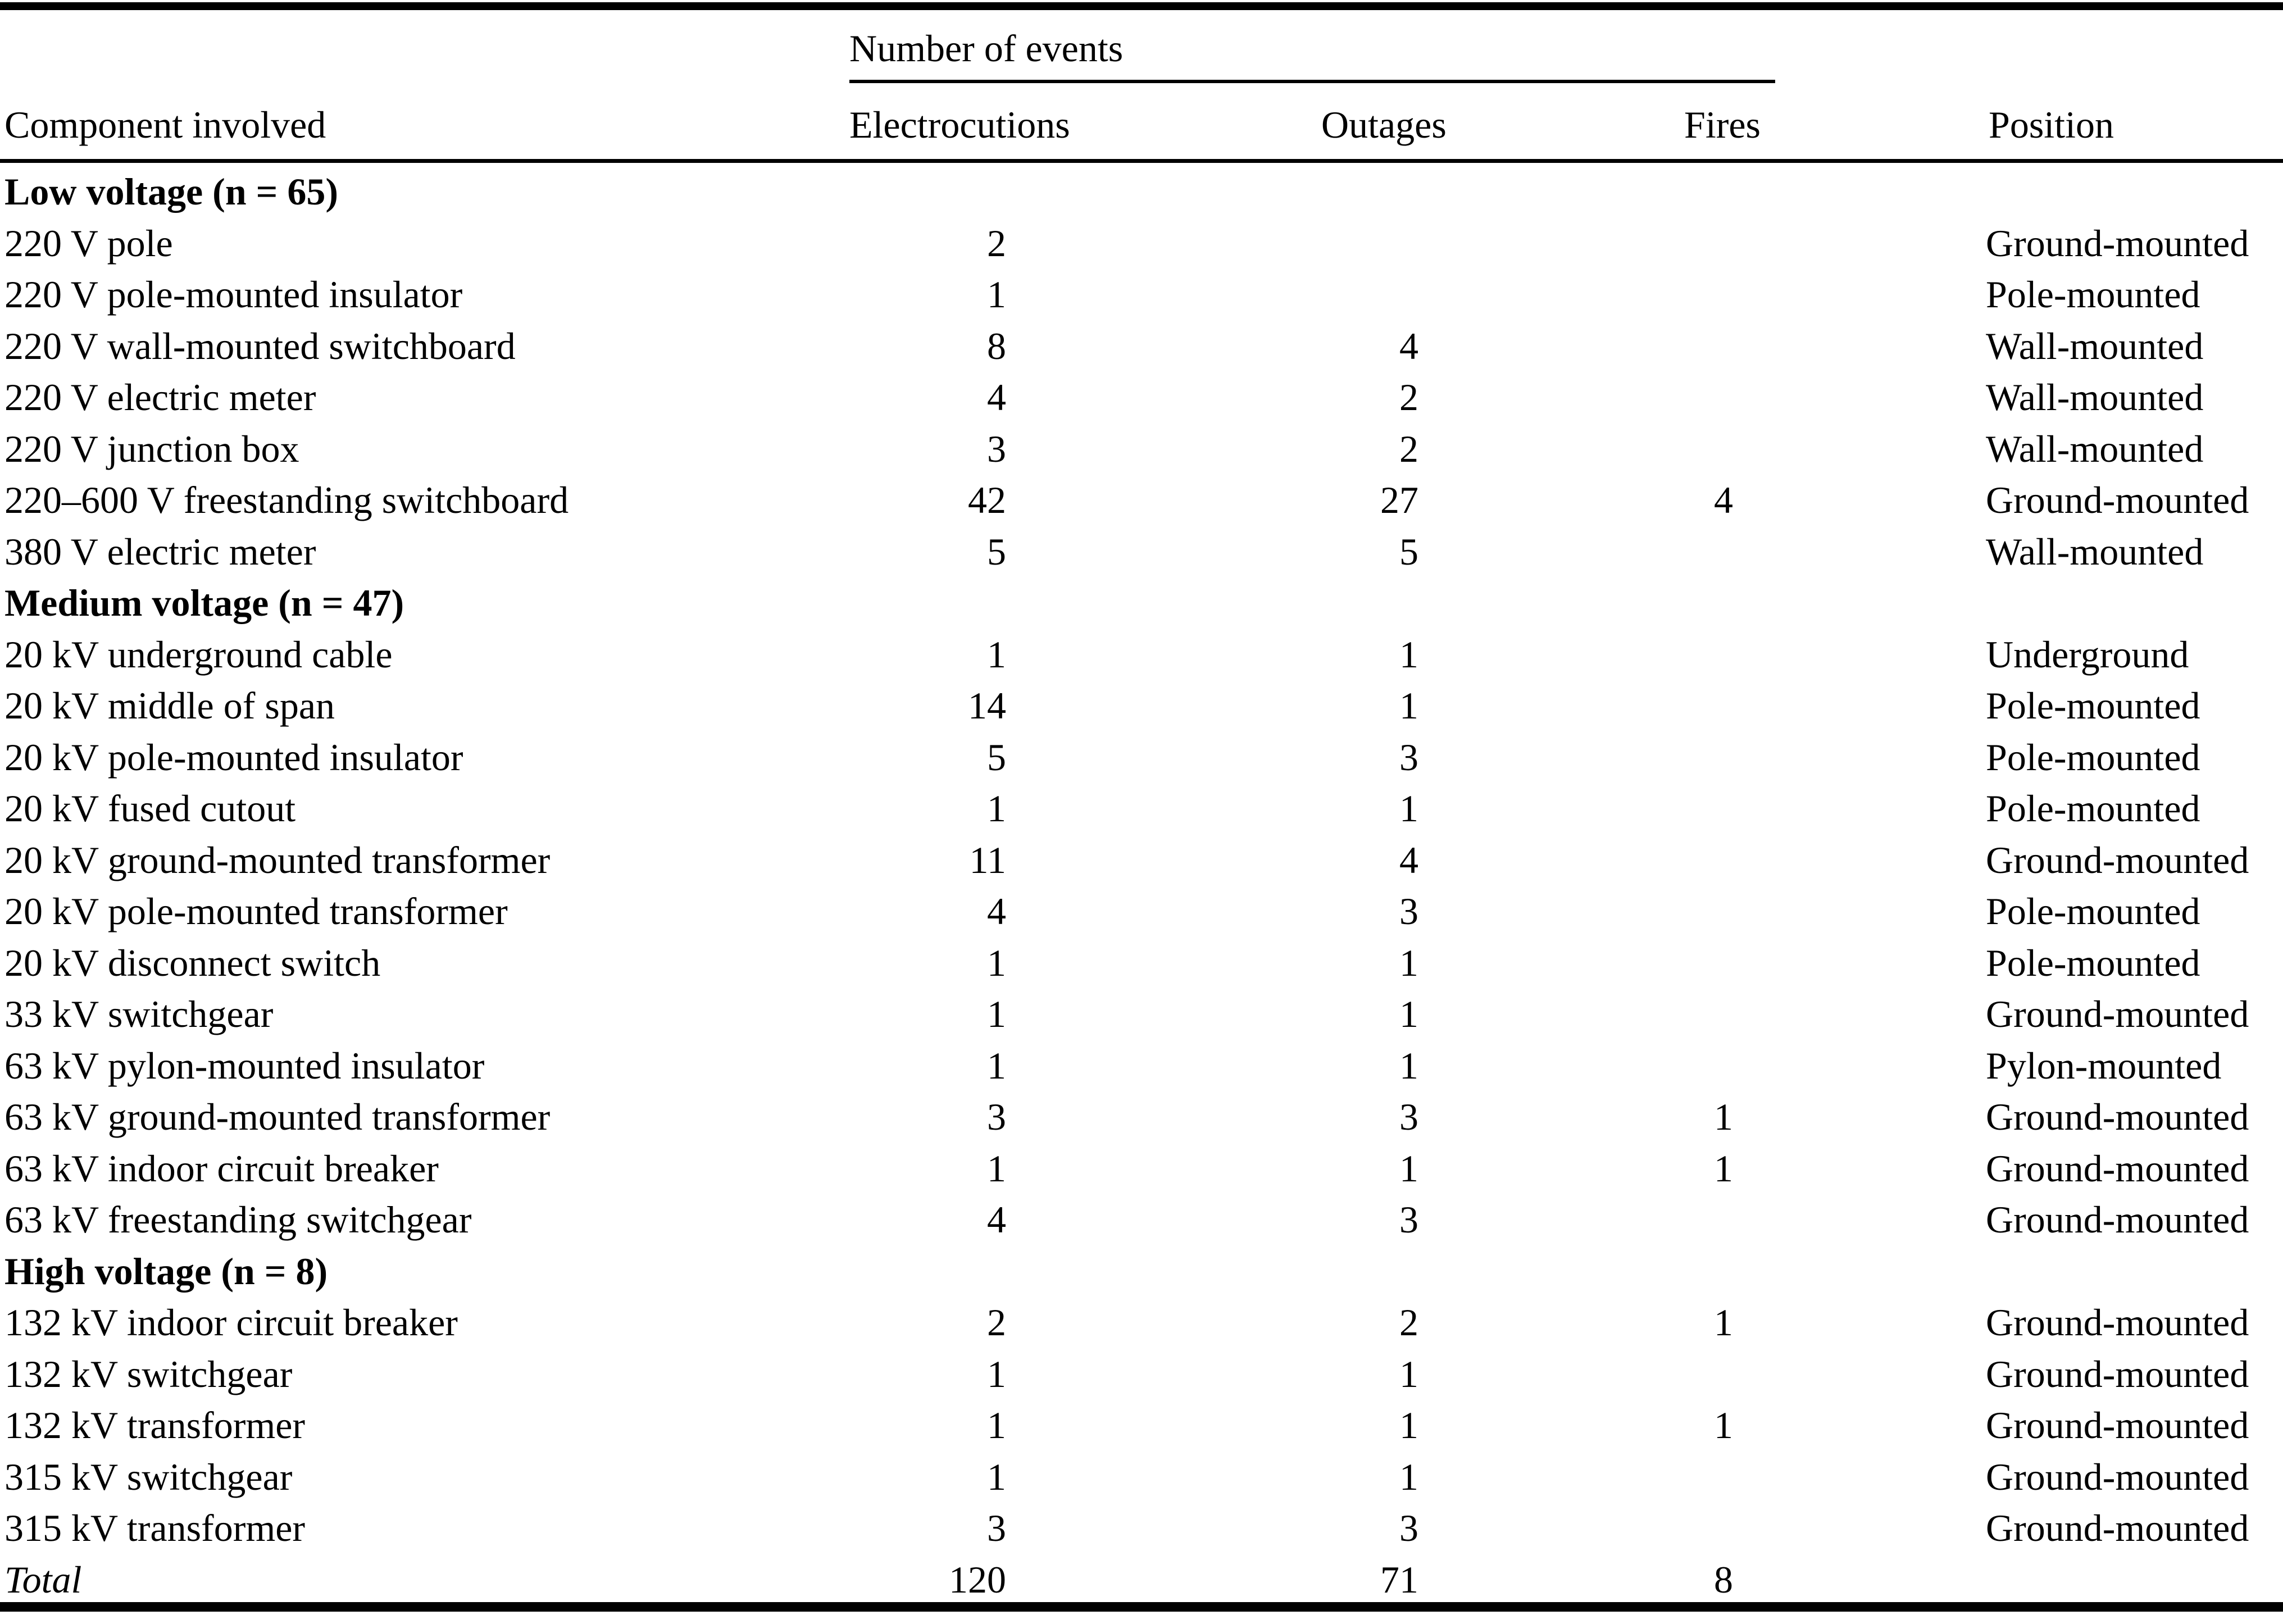 Image resolution: width=2283 pixels, height=1624 pixels. I want to click on component-cell: 63 kV freestanding switchgear, so click(238, 1219).